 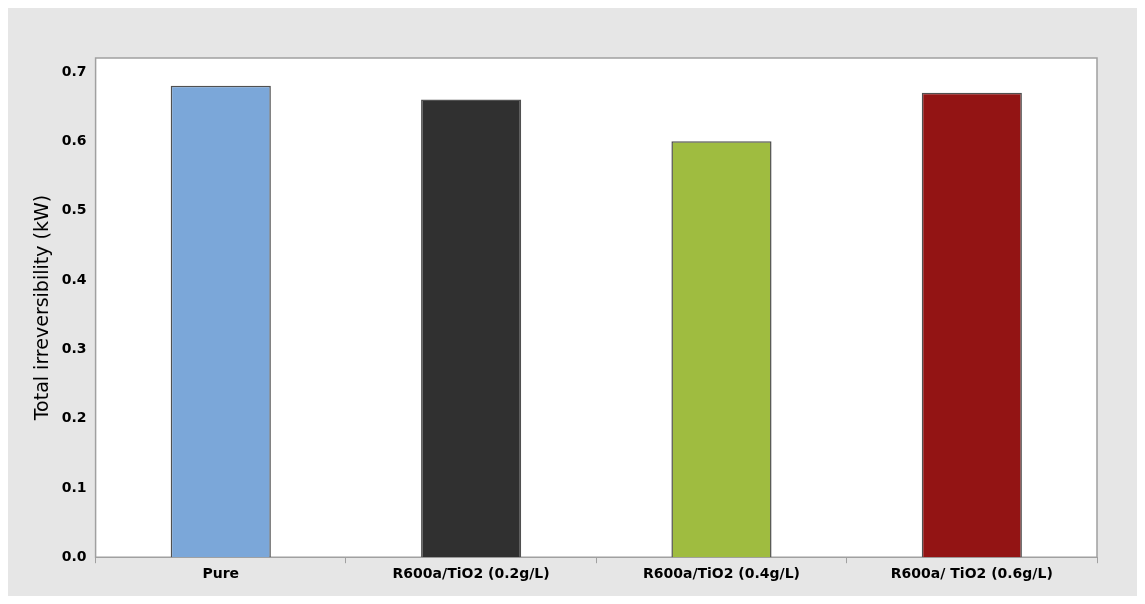 I want to click on y-tick-label: 0.0, so click(x=74, y=555).